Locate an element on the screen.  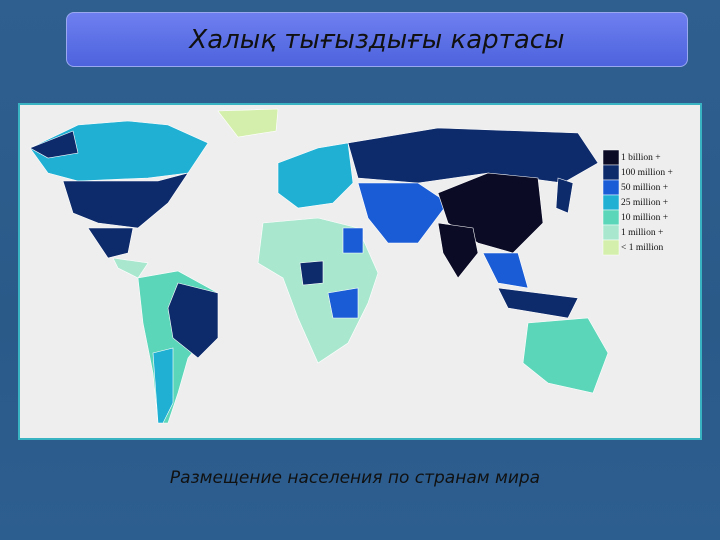
title: Халық тығыздығы картасы is located at coordinates (377, 39).